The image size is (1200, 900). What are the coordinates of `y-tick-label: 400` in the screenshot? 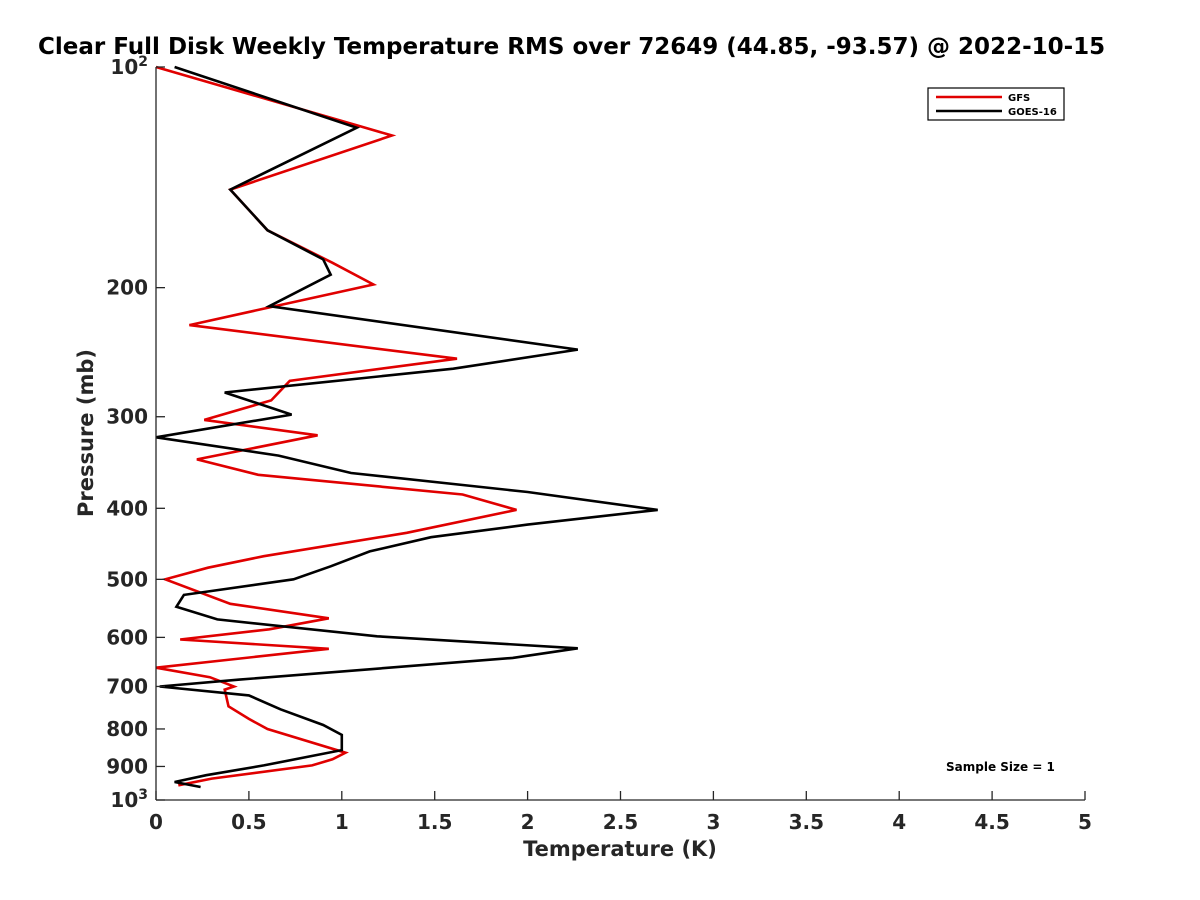 It's located at (127, 508).